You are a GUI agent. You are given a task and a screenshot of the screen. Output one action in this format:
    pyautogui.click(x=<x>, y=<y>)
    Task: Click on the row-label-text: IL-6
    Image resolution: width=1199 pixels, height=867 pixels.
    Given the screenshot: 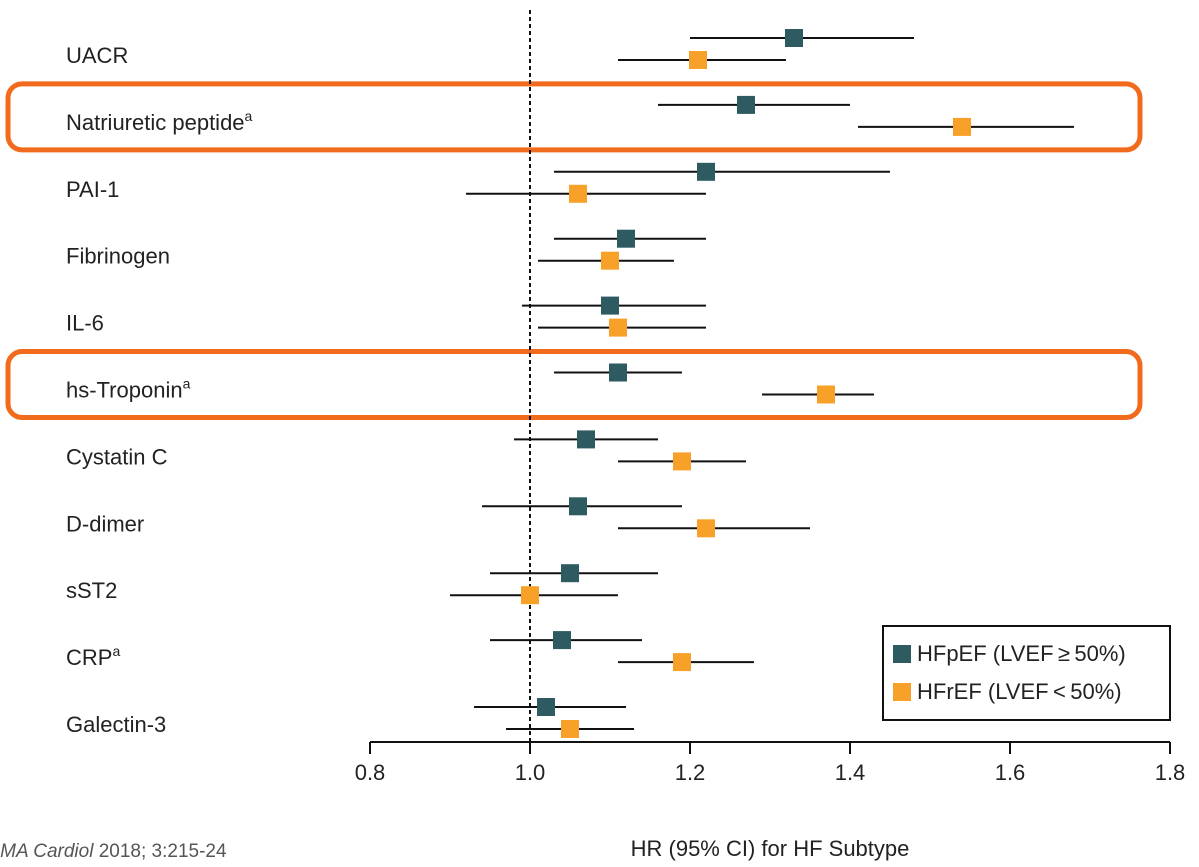 What is the action you would take?
    pyautogui.click(x=85, y=322)
    